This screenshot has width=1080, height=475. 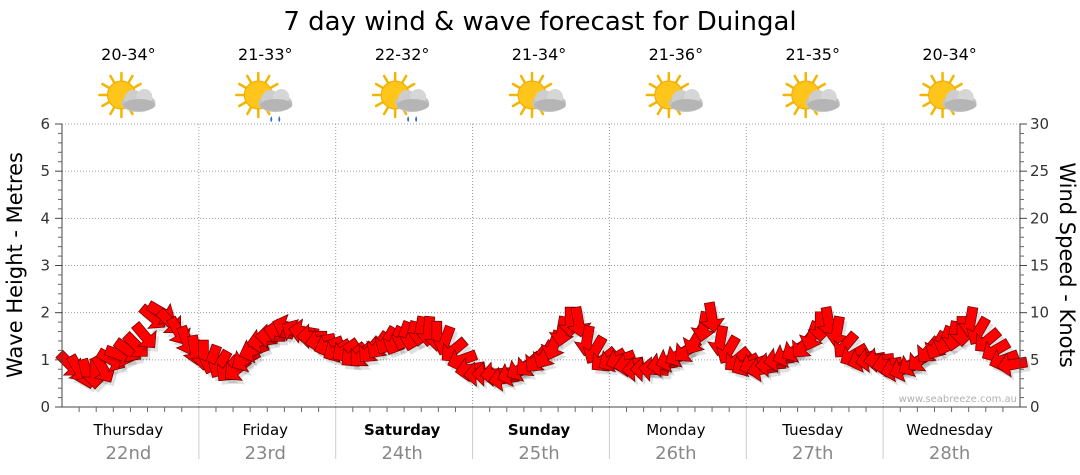 What do you see at coordinates (958, 399) in the screenshot?
I see `watermark: www.seabreeze.com.au` at bounding box center [958, 399].